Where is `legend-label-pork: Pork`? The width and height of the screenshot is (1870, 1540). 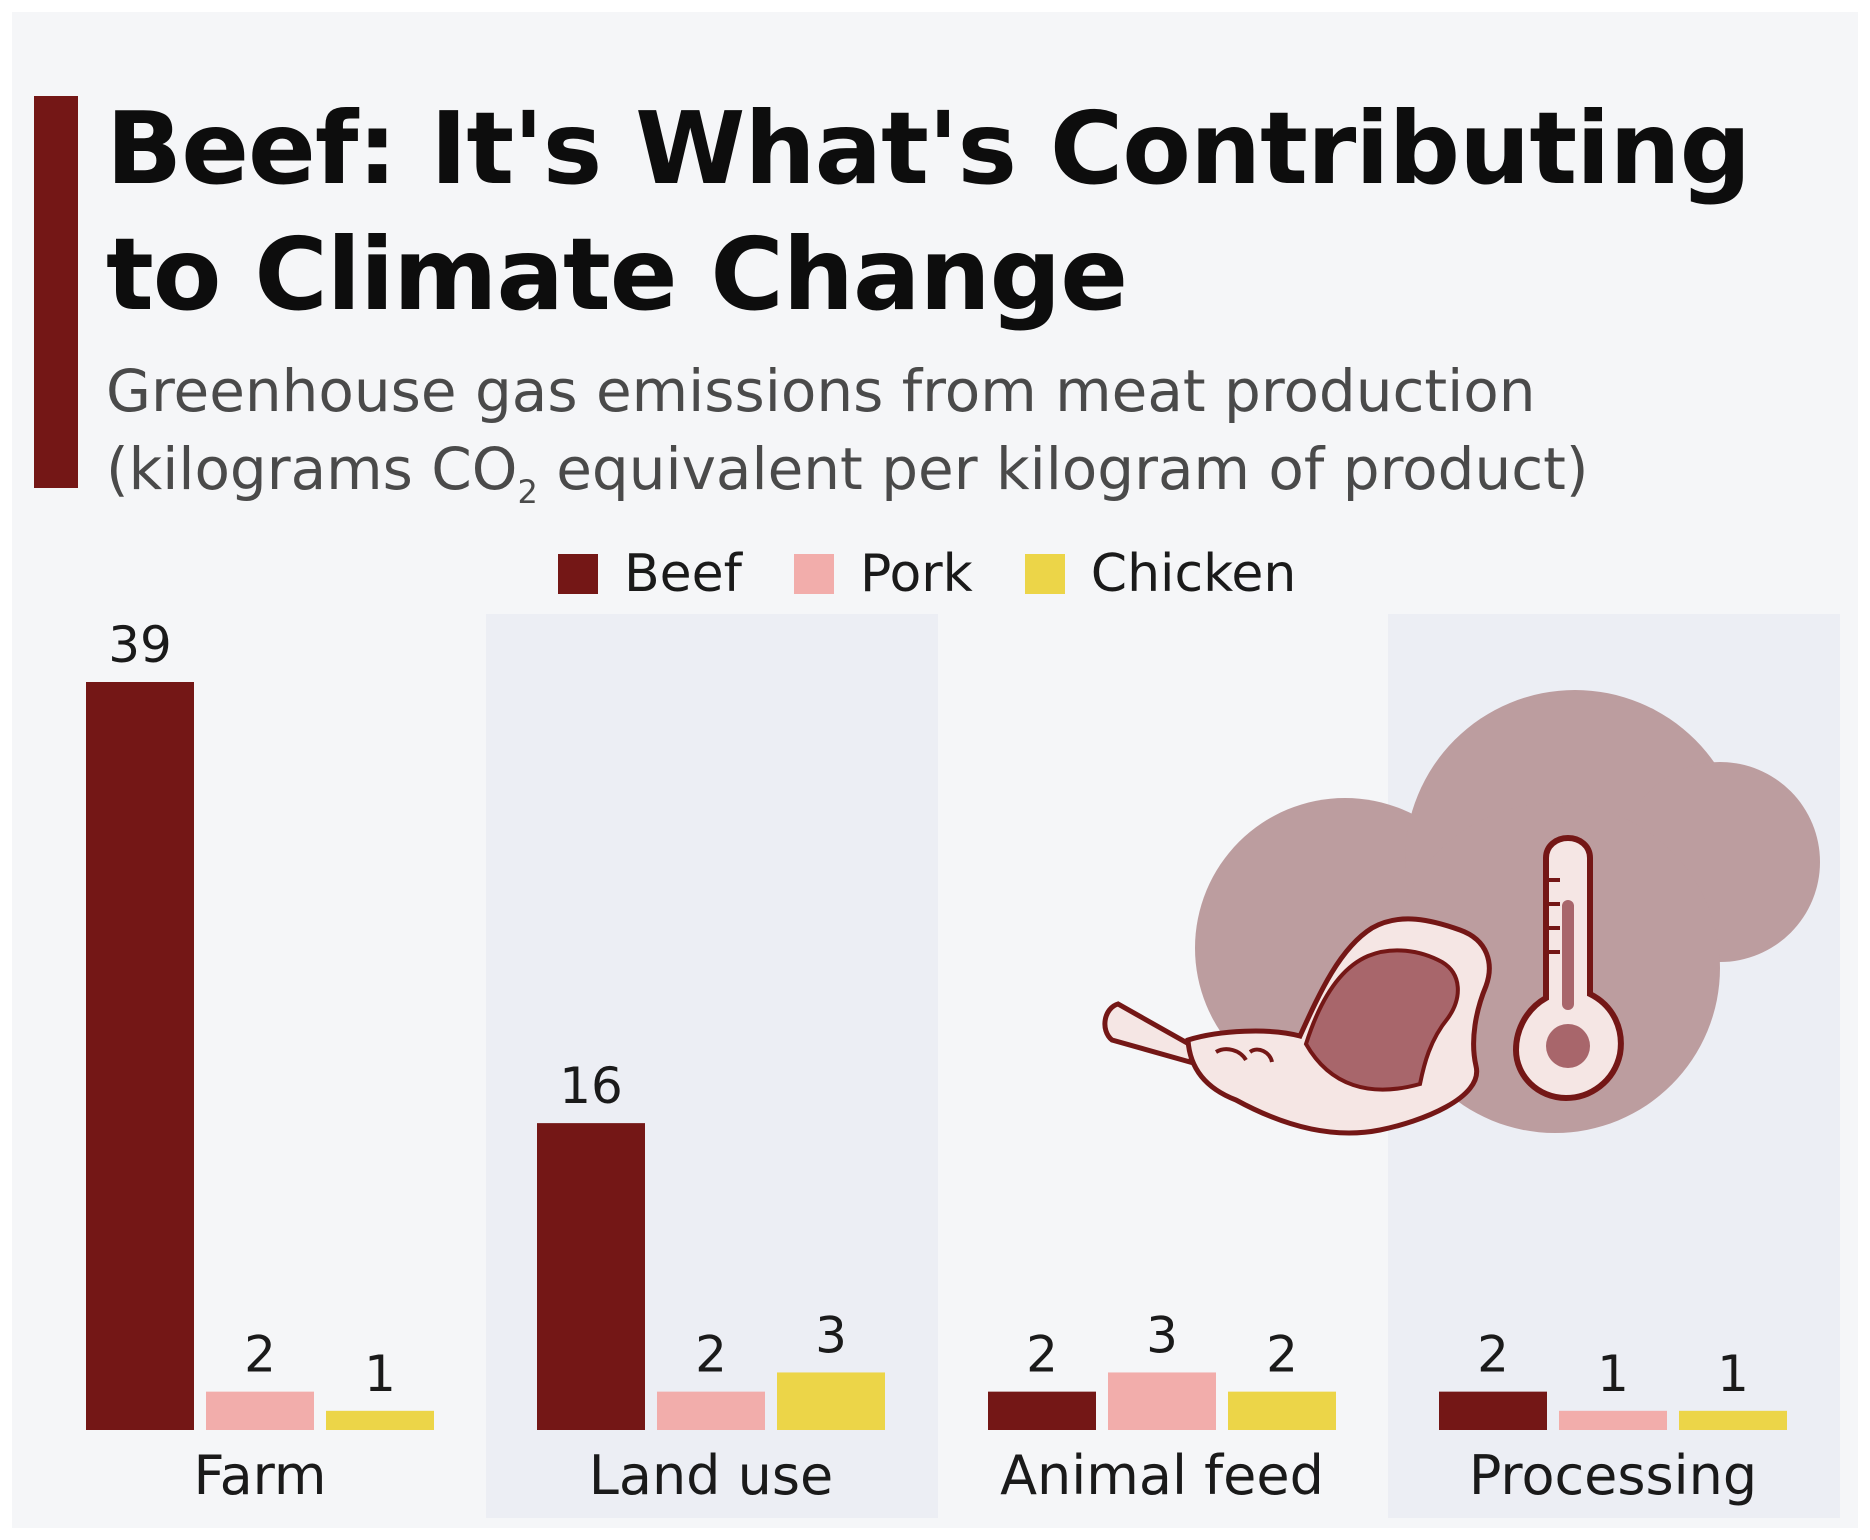
legend-label-pork: Pork is located at coordinates (916, 574).